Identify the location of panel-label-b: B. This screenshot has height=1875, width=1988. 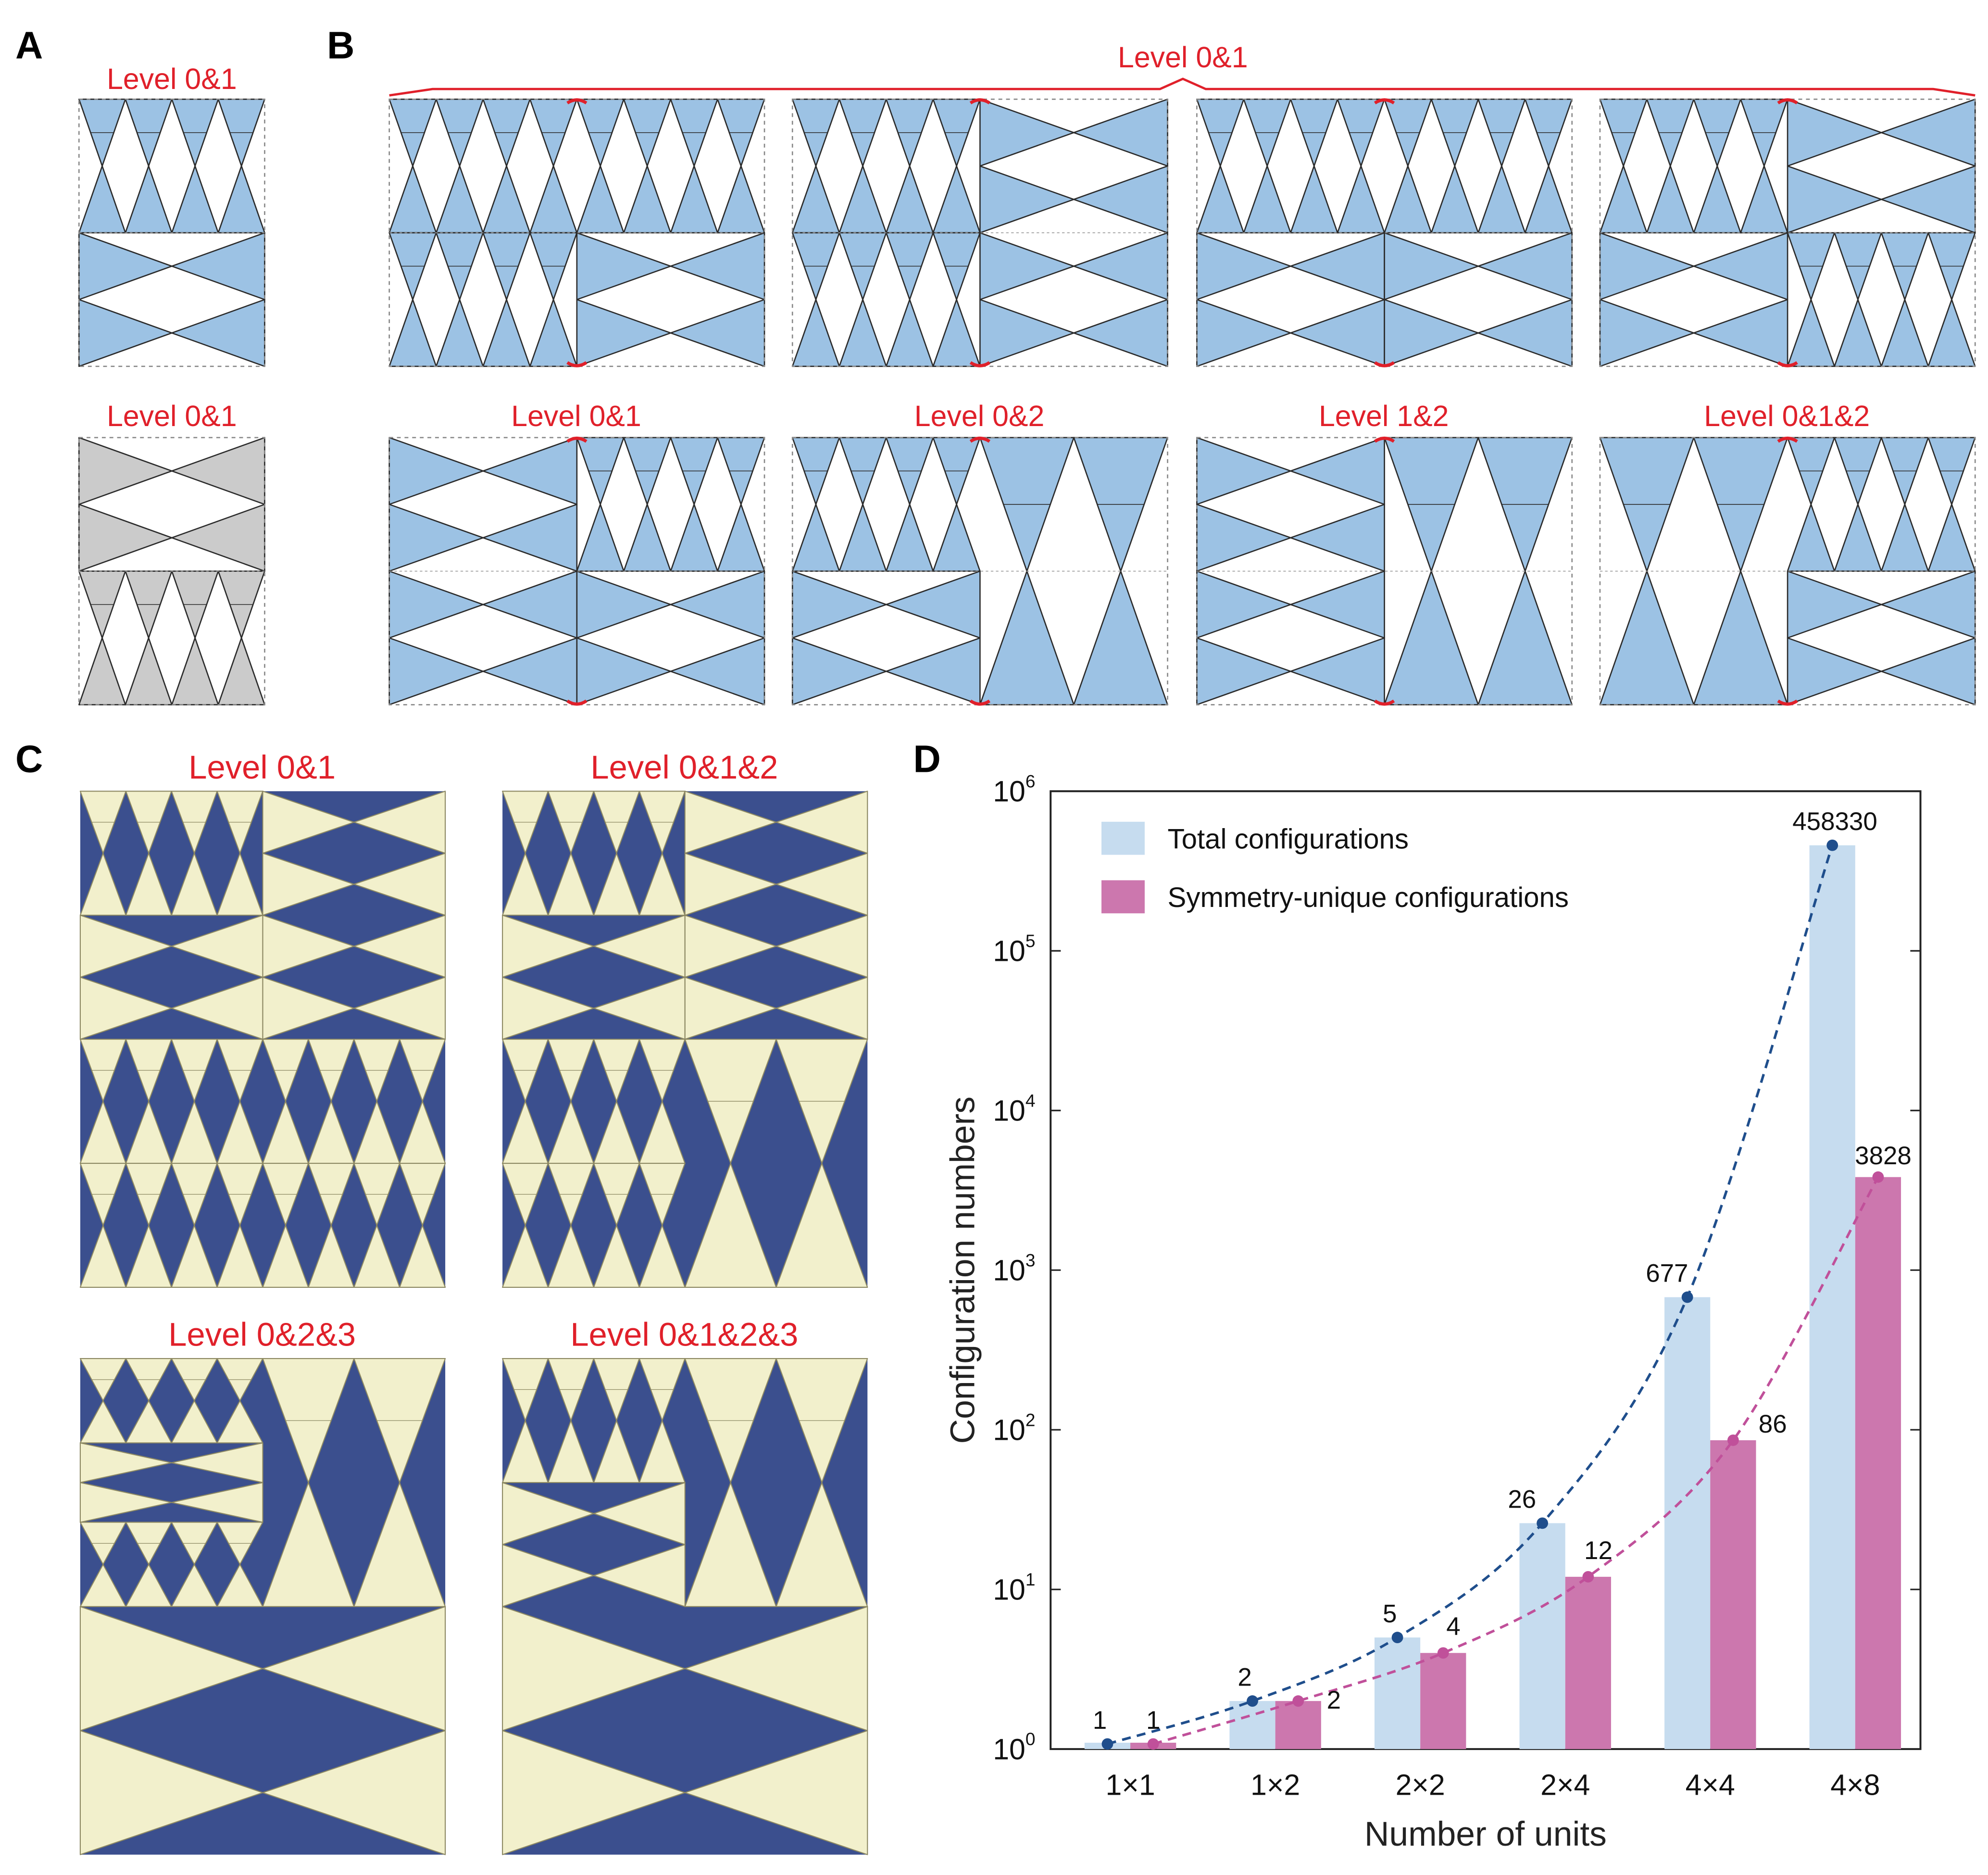
(340, 45).